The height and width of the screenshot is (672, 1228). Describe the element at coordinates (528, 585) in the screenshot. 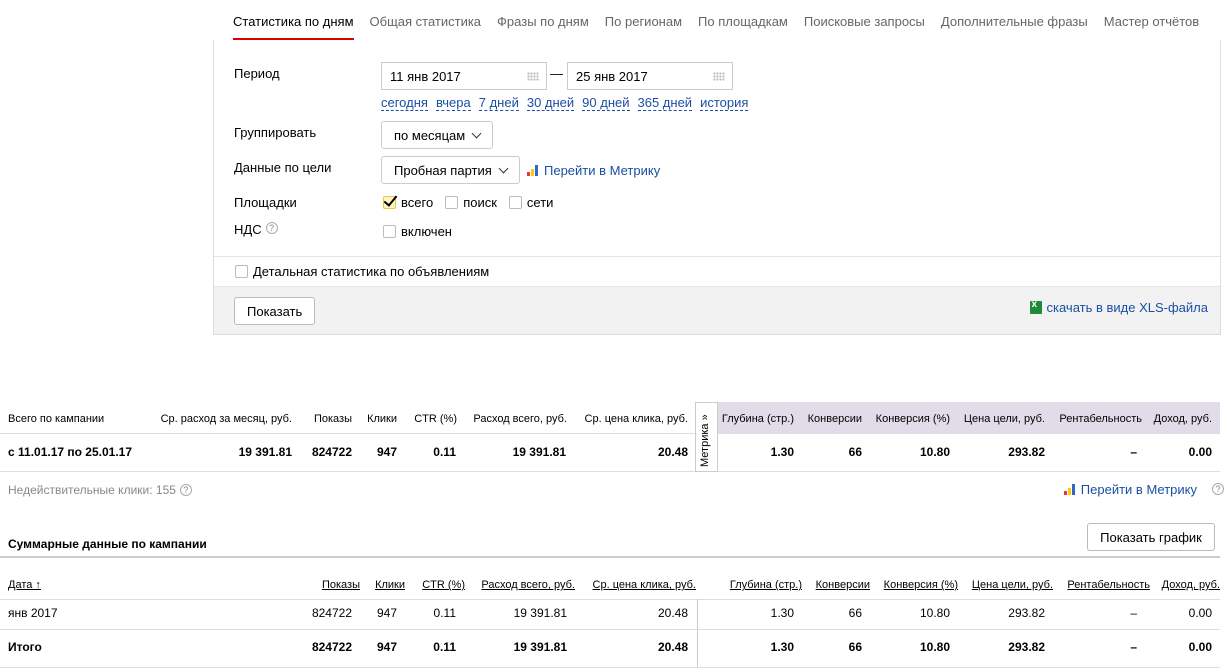

I see `sum-col-spend: Расход всего, руб.` at that location.